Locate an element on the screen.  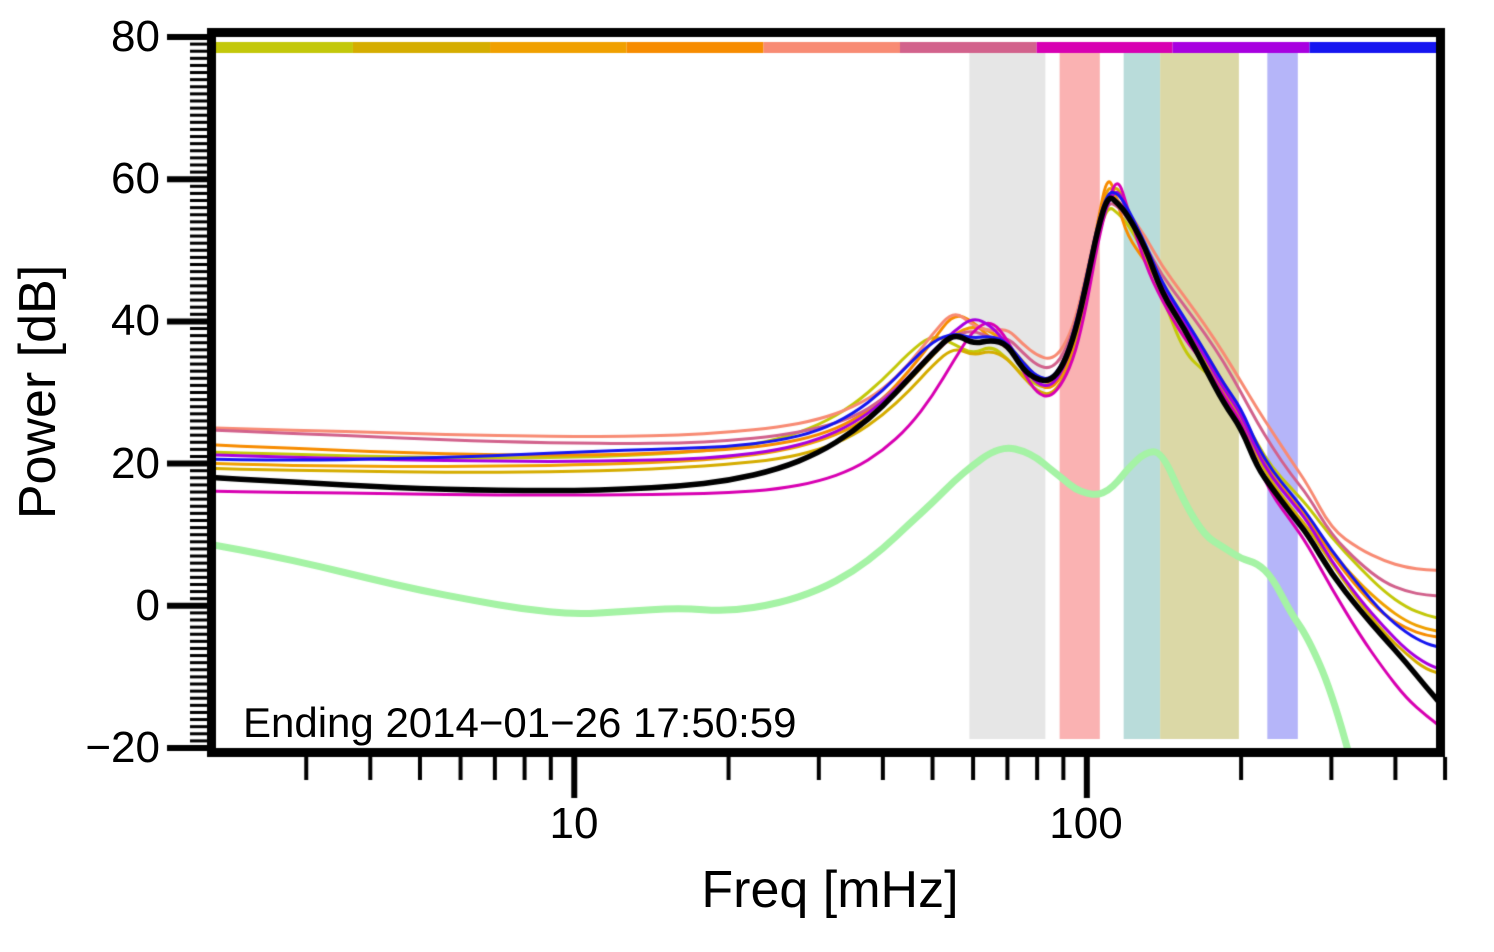
y-tick-label-20: 20 is located at coordinates (135, 463).